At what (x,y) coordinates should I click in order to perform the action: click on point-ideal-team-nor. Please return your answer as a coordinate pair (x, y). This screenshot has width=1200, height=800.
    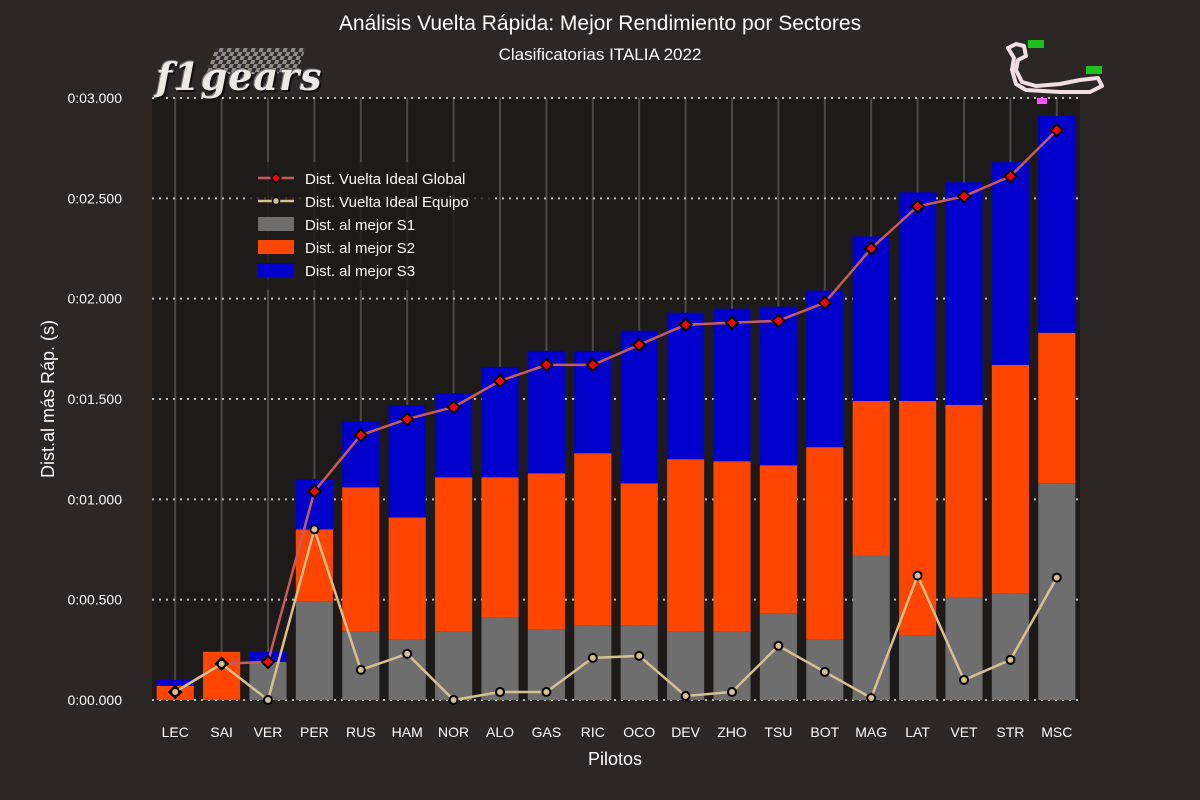
    Looking at the image, I should click on (453, 700).